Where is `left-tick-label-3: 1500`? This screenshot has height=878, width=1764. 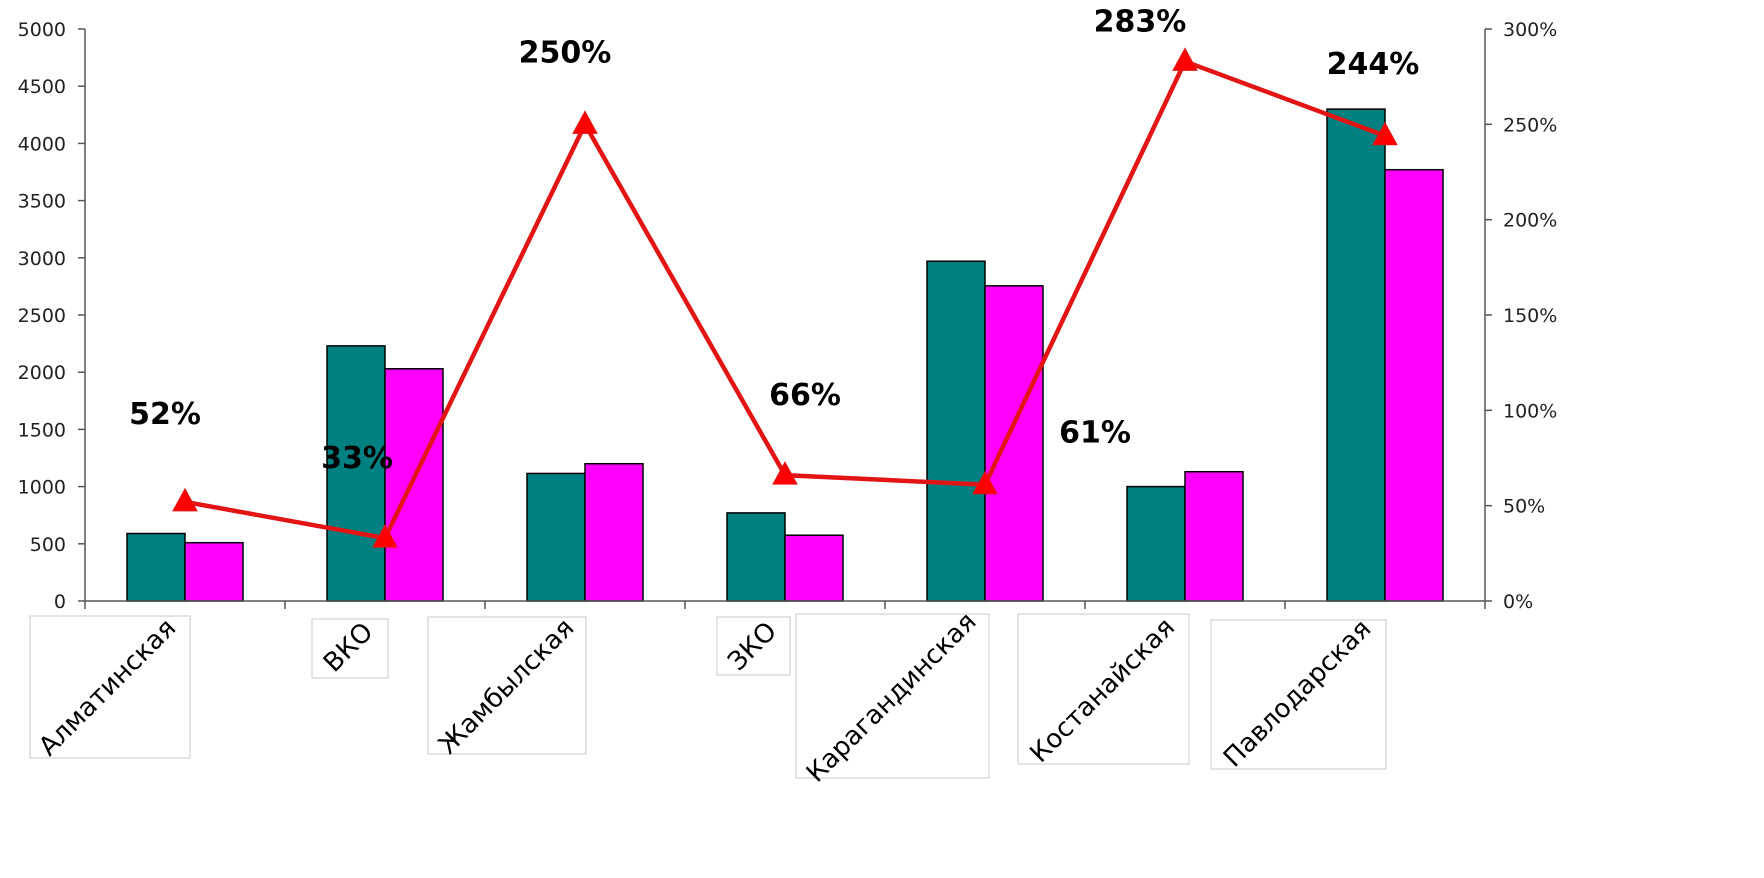 left-tick-label-3: 1500 is located at coordinates (42, 430).